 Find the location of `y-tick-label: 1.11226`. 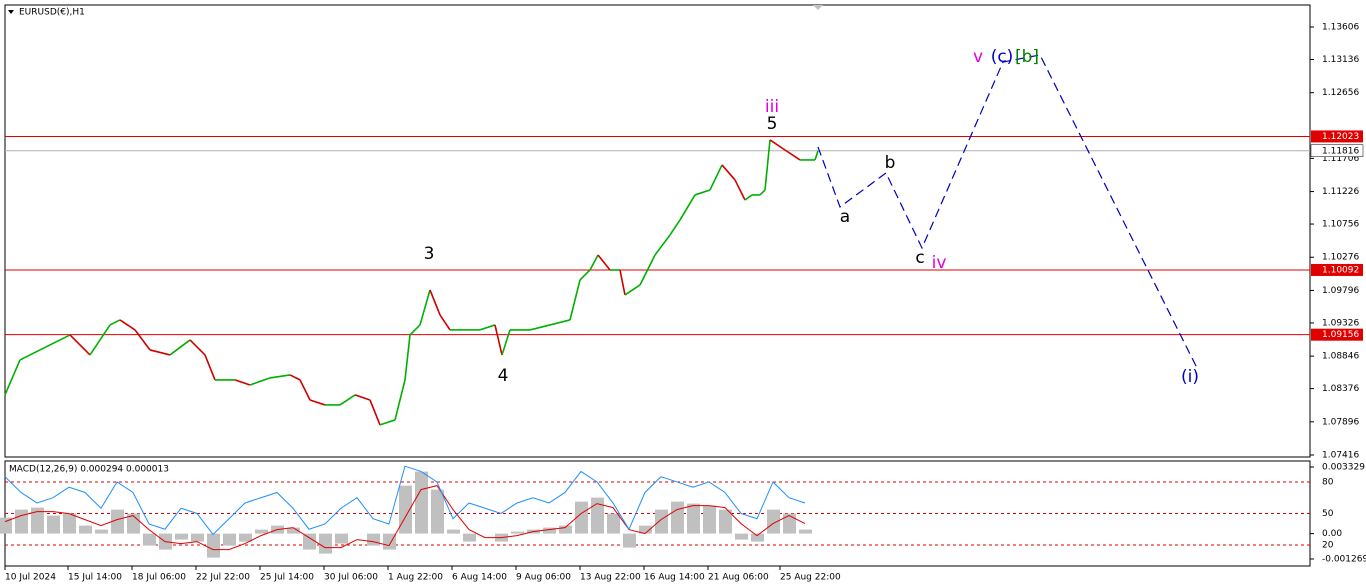

y-tick-label: 1.11226 is located at coordinates (1340, 192).